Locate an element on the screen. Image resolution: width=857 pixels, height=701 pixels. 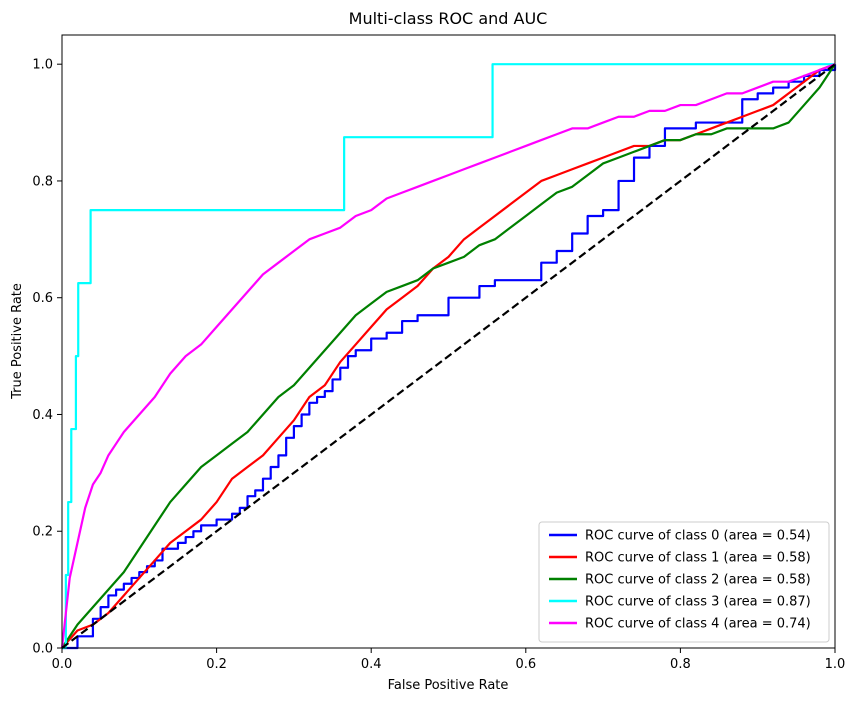
x-tick-label: 0.2 is located at coordinates (216, 664).